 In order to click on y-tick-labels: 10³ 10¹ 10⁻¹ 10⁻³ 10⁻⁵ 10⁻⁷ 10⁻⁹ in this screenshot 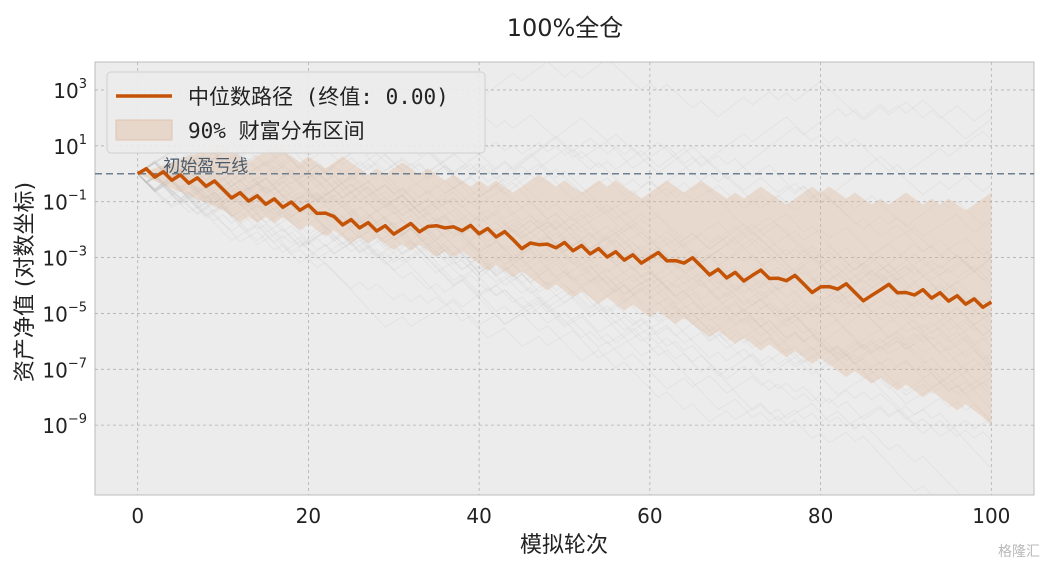, I will do `click(64, 257)`.